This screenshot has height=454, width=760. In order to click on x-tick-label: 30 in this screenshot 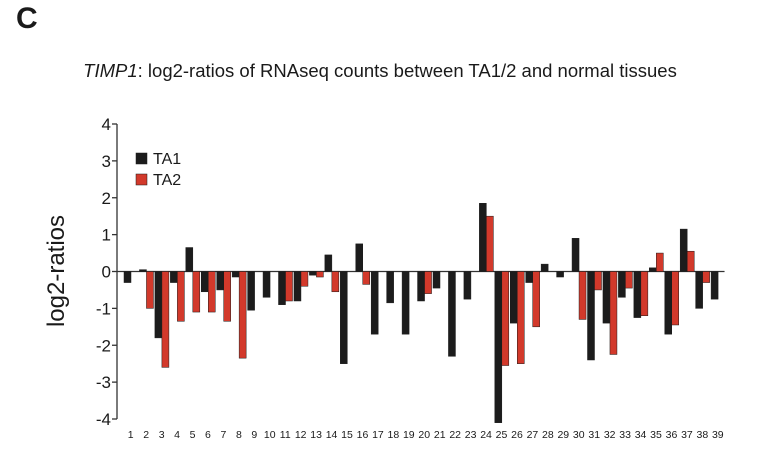, I will do `click(579, 435)`.